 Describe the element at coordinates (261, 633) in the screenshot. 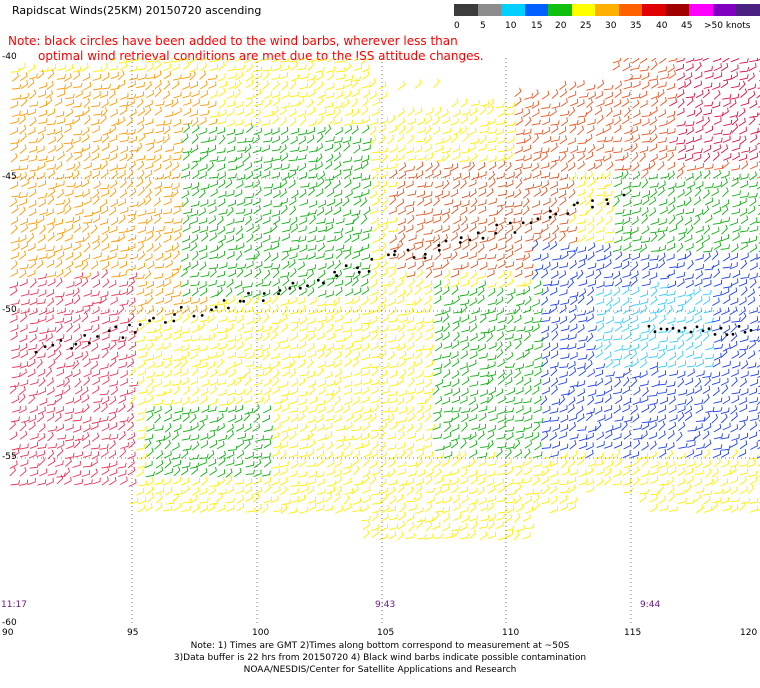

I see `lon-label: 100` at that location.